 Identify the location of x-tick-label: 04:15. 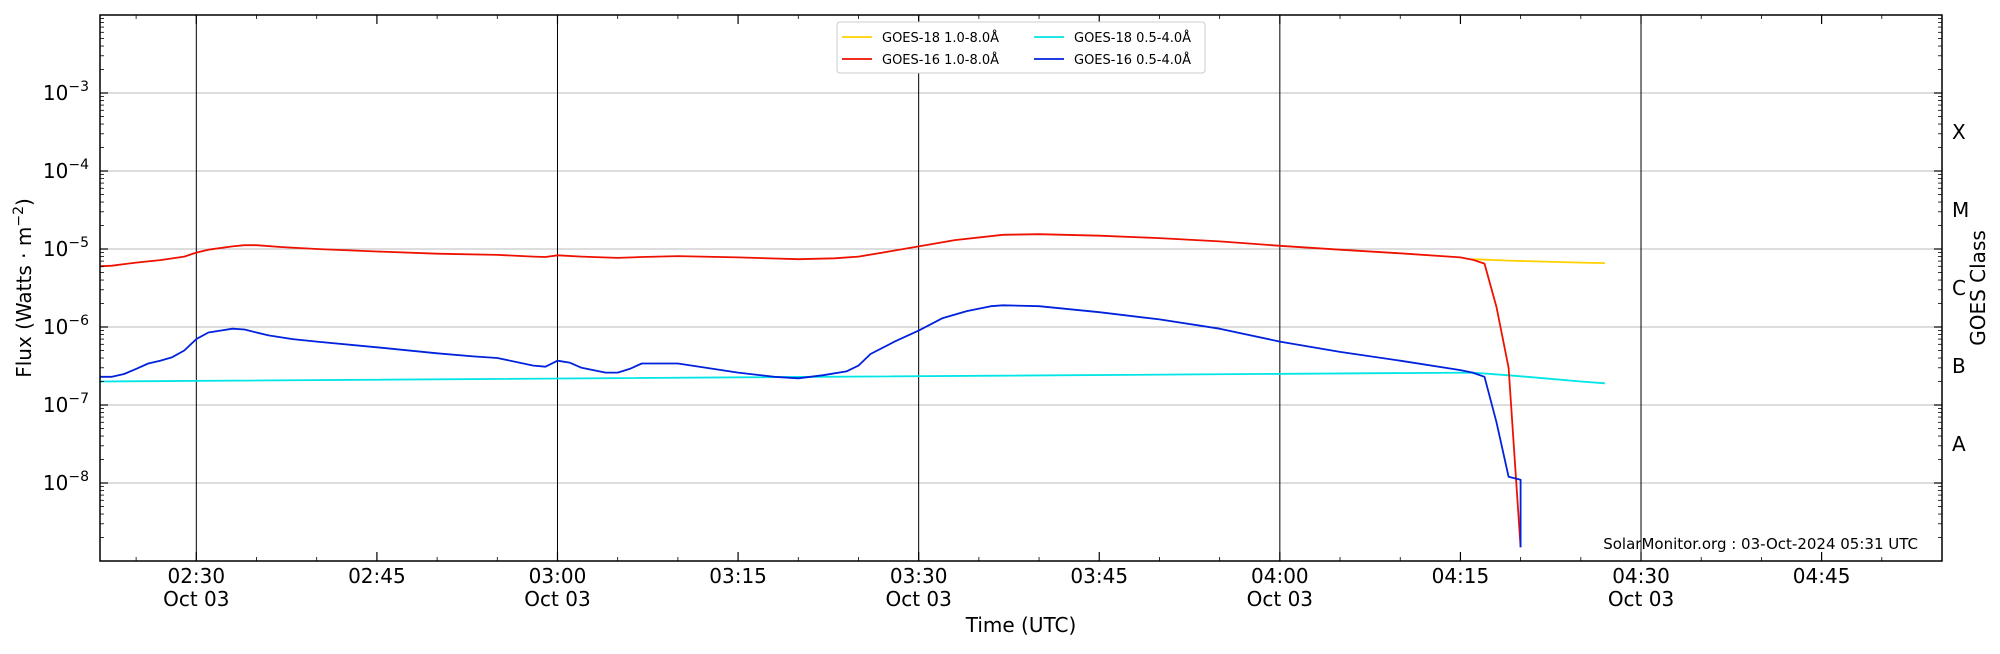
(1461, 576).